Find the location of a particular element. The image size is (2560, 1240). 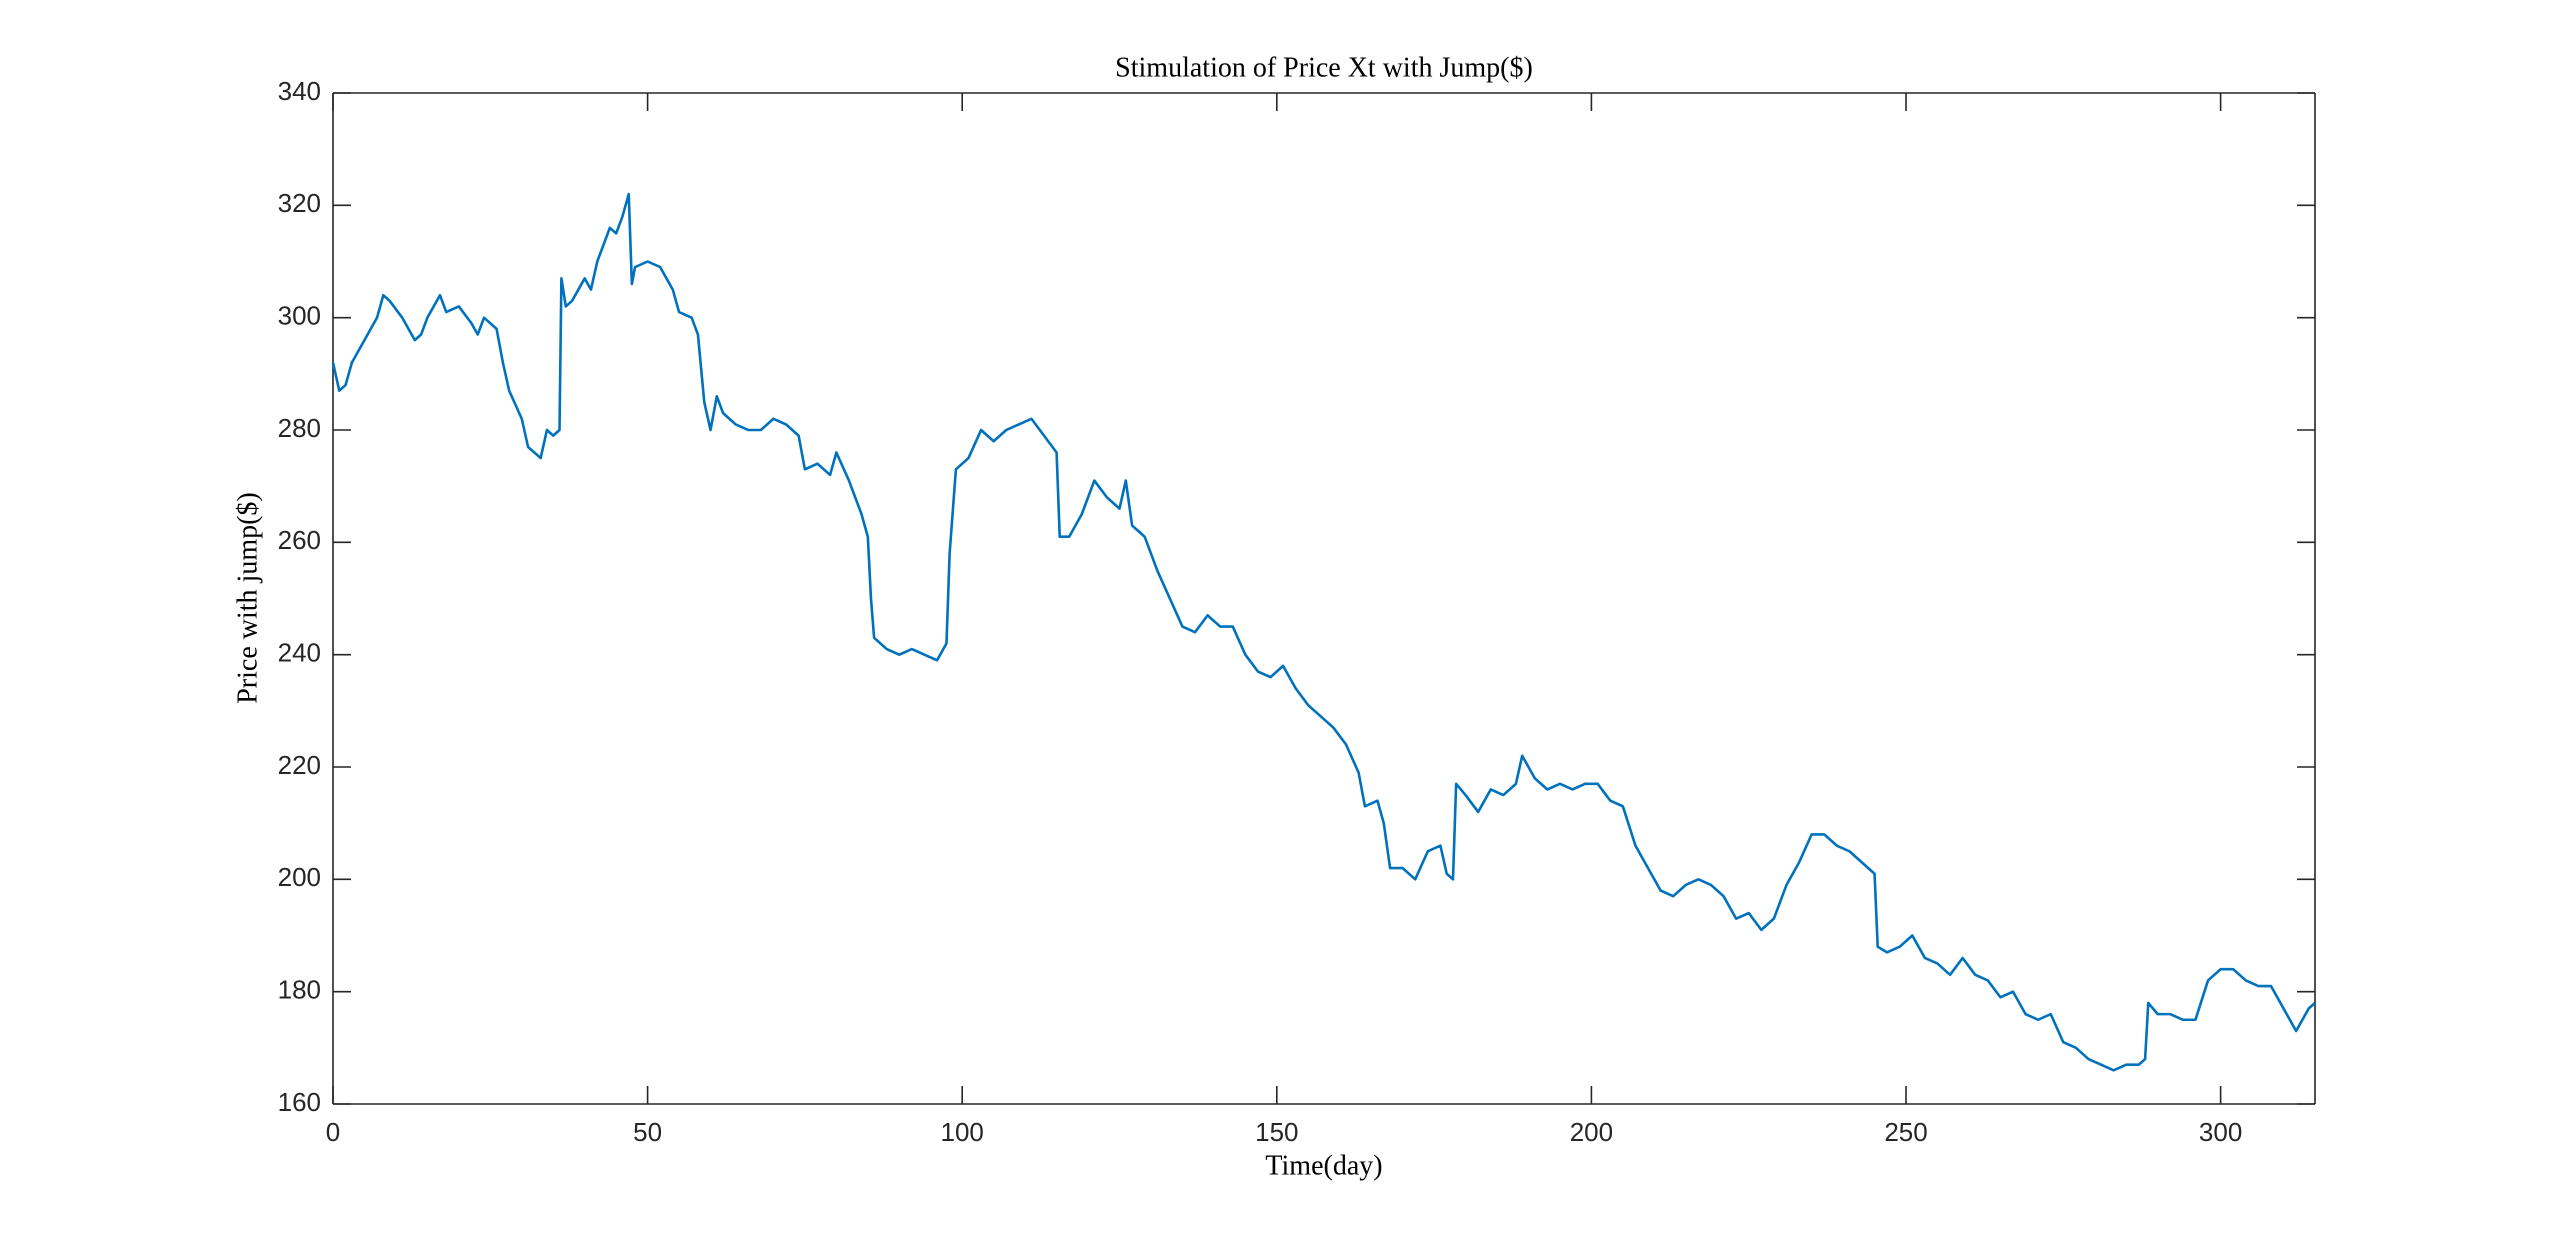

y-tick-label: 200 is located at coordinates (299, 877).